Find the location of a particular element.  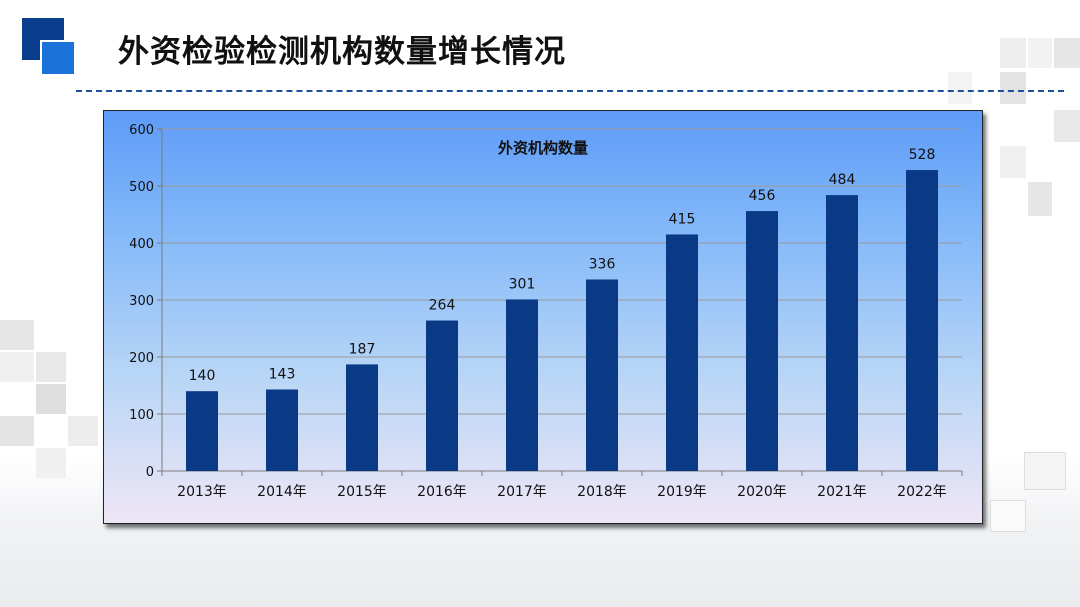

x-tick-label: 2013年 is located at coordinates (202, 492).